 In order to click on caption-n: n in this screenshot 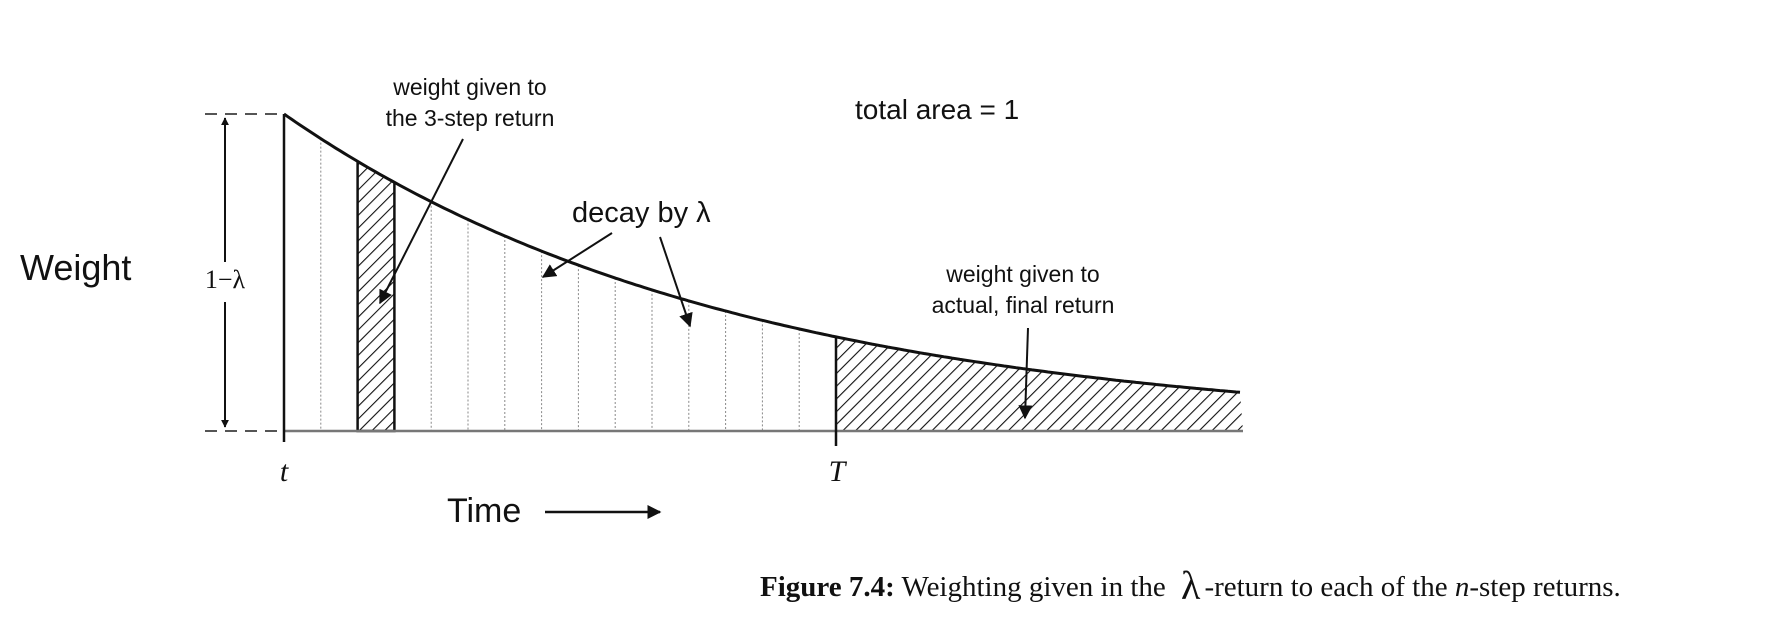, I will do `click(1462, 587)`.